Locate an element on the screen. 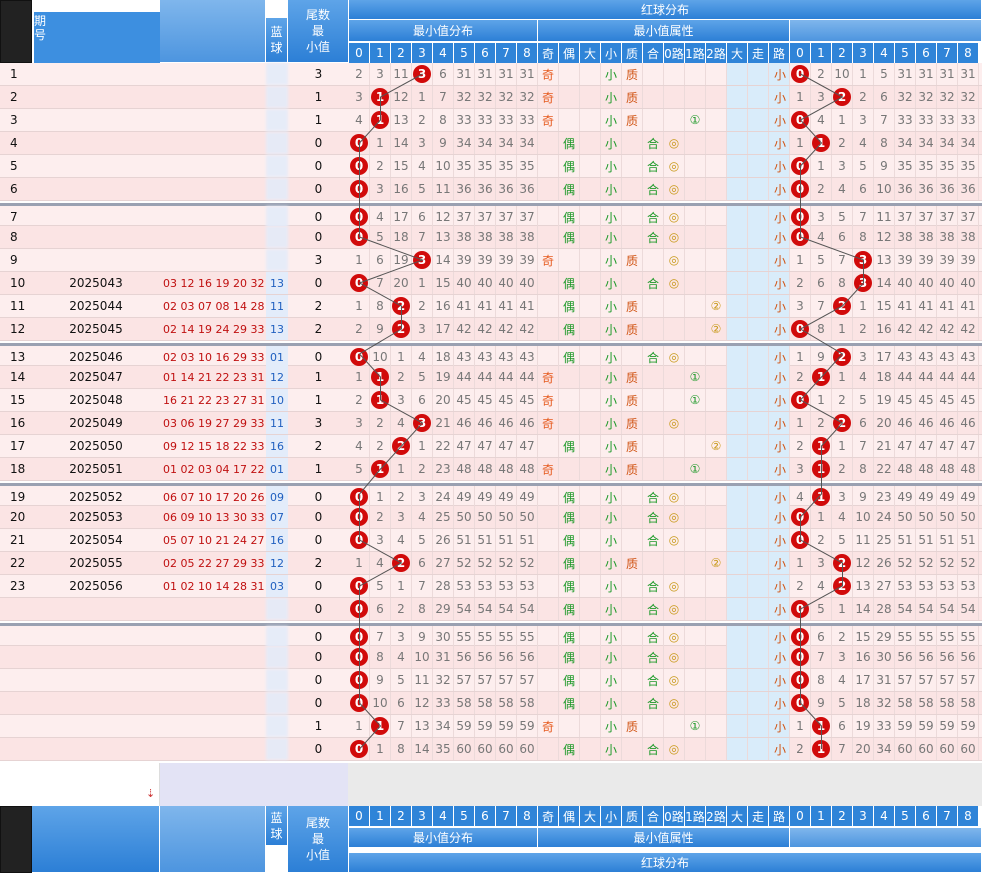  period-column-header is located at coordinates (96, 839).